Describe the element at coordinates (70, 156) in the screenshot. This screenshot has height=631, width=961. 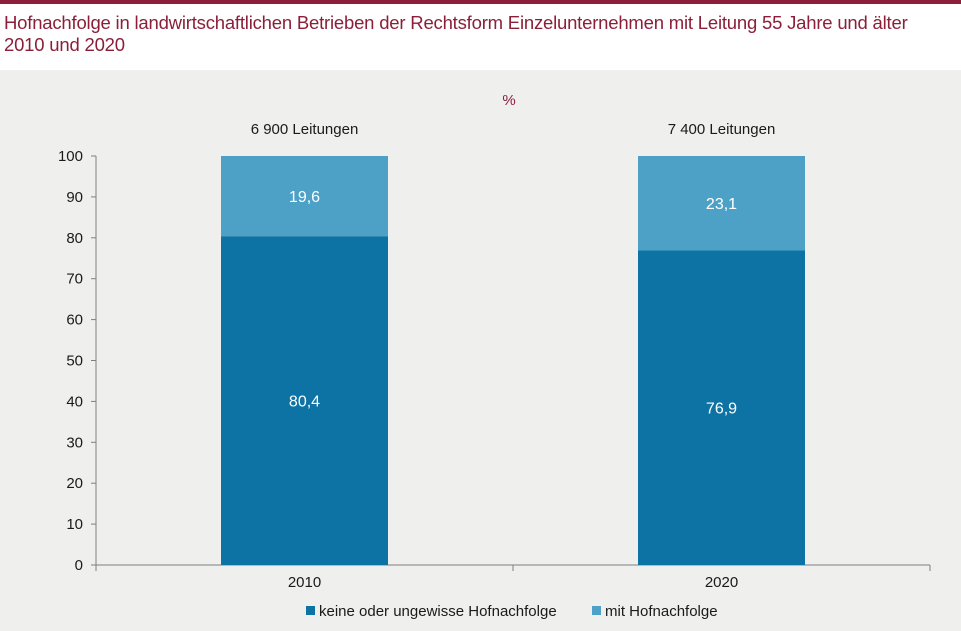
I see `y-tick-label: 100` at that location.